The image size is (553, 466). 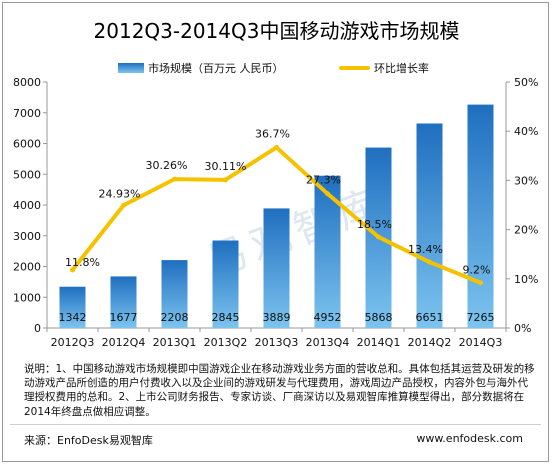 I want to click on y-left-tick-label: 6000, so click(x=27, y=144).